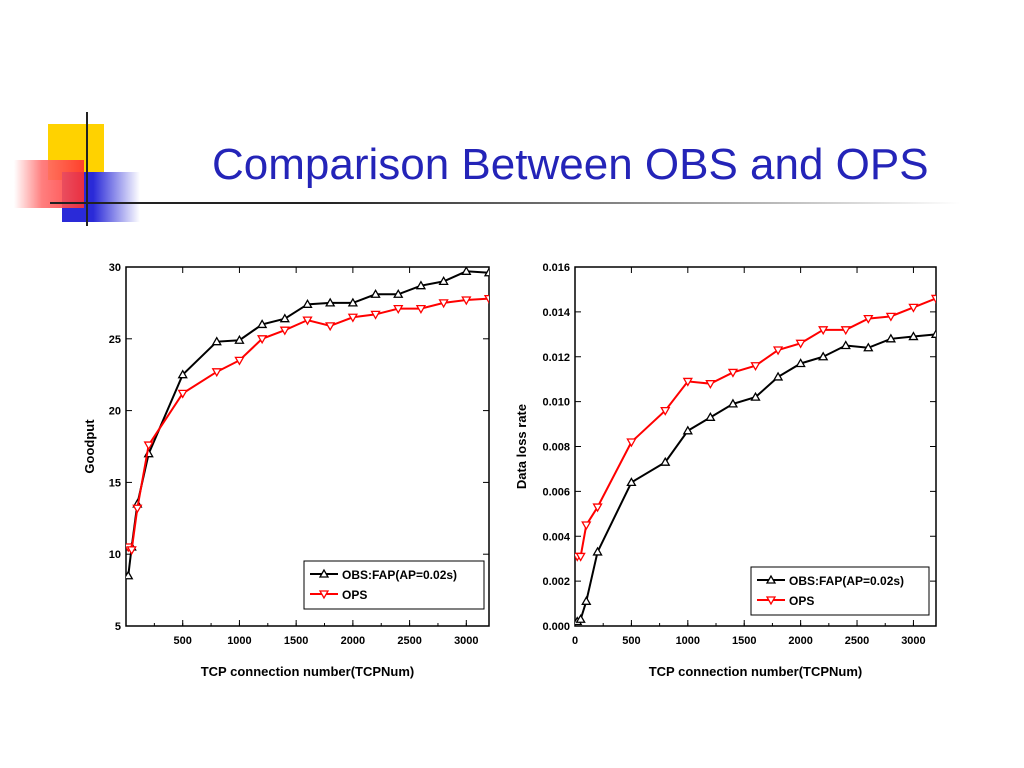  I want to click on y-tick-label: 0.016, so click(556, 268).